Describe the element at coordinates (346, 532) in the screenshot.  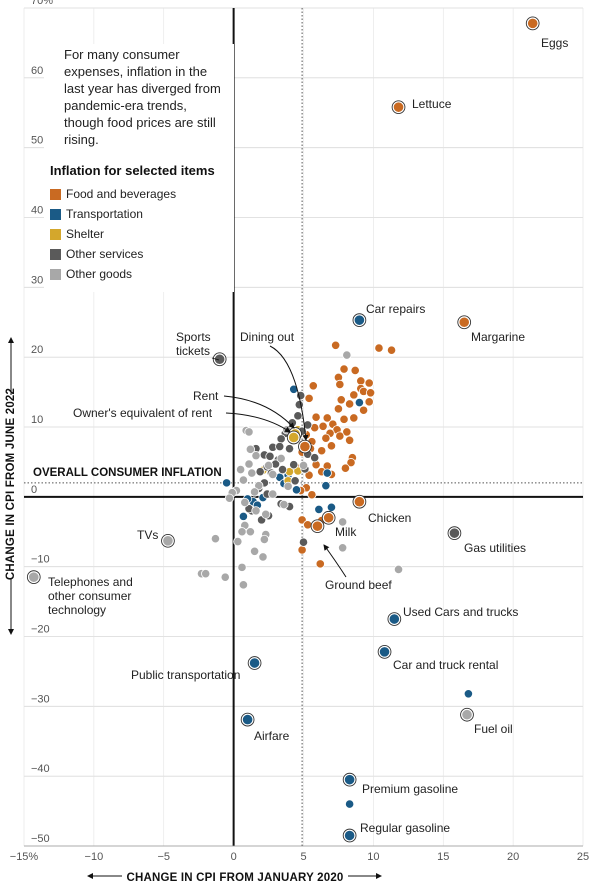
I see `point-label: Milk` at that location.